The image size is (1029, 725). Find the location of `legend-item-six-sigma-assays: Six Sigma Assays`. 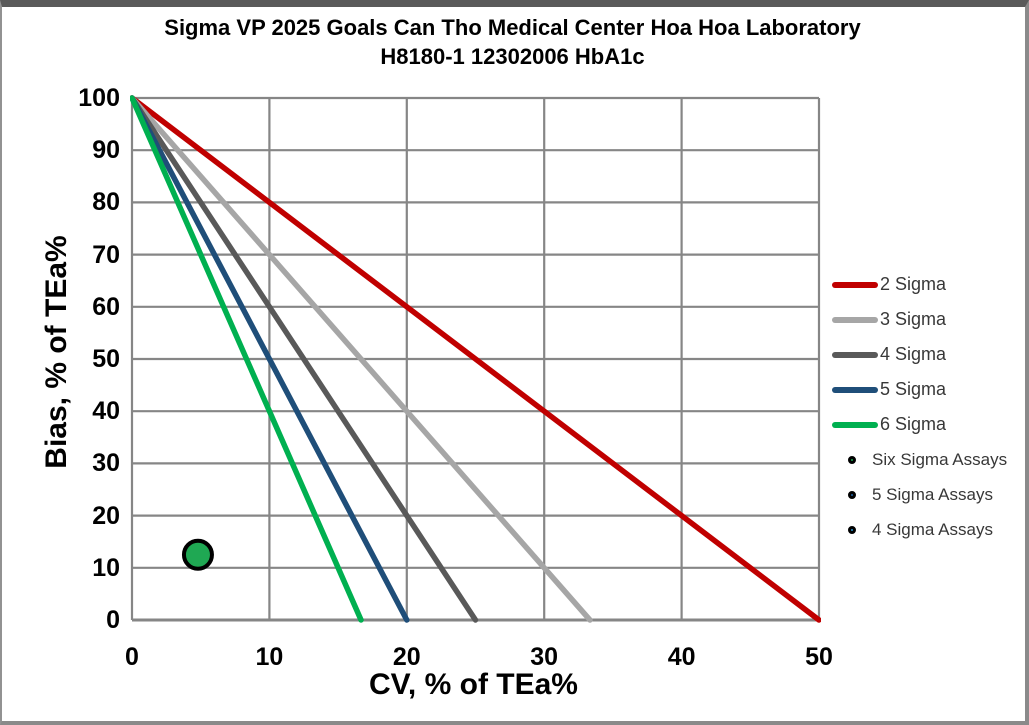

legend-item-six-sigma-assays: Six Sigma Assays is located at coordinates (927, 459).